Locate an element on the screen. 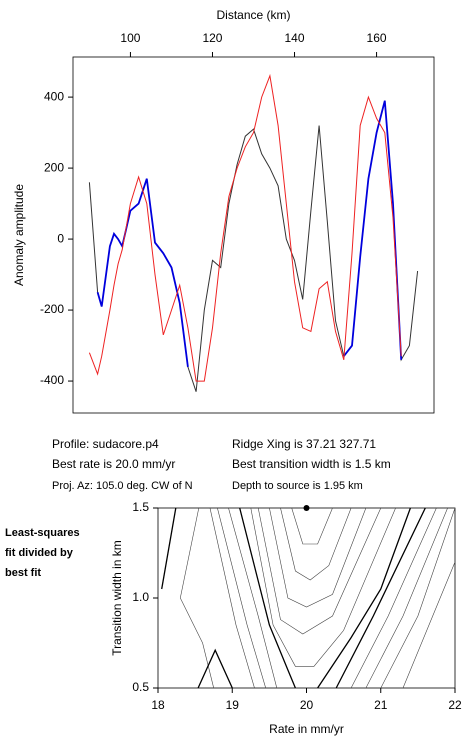 The width and height of the screenshot is (467, 750). info-text: Proj. Az: 105.0 deg. CW of N is located at coordinates (122, 486).